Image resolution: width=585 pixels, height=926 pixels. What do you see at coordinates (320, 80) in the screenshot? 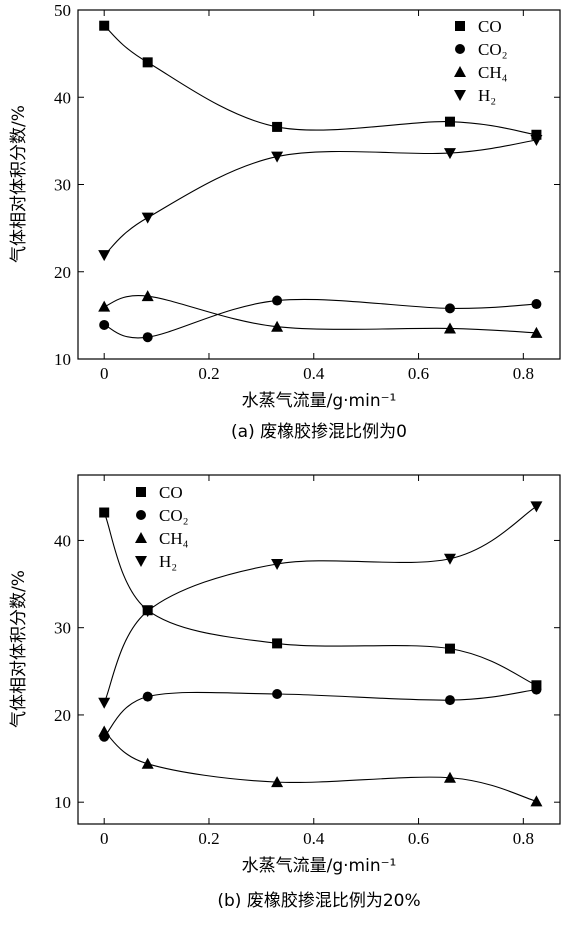
I see `fit-curve-square` at bounding box center [320, 80].